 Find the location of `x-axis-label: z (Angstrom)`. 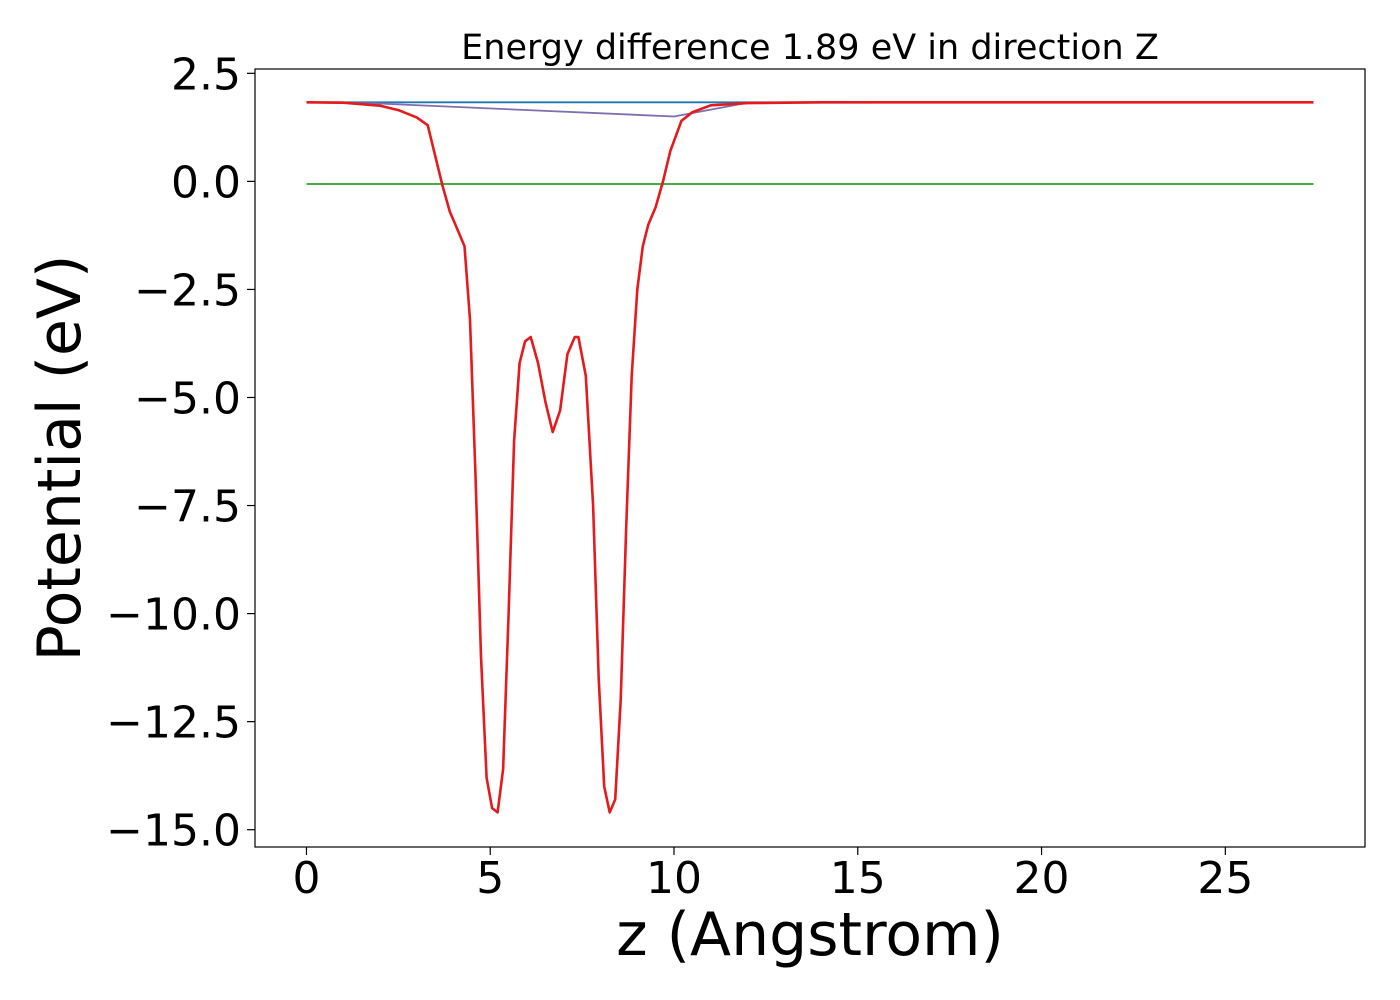

x-axis-label: z (Angstrom) is located at coordinates (810, 935).